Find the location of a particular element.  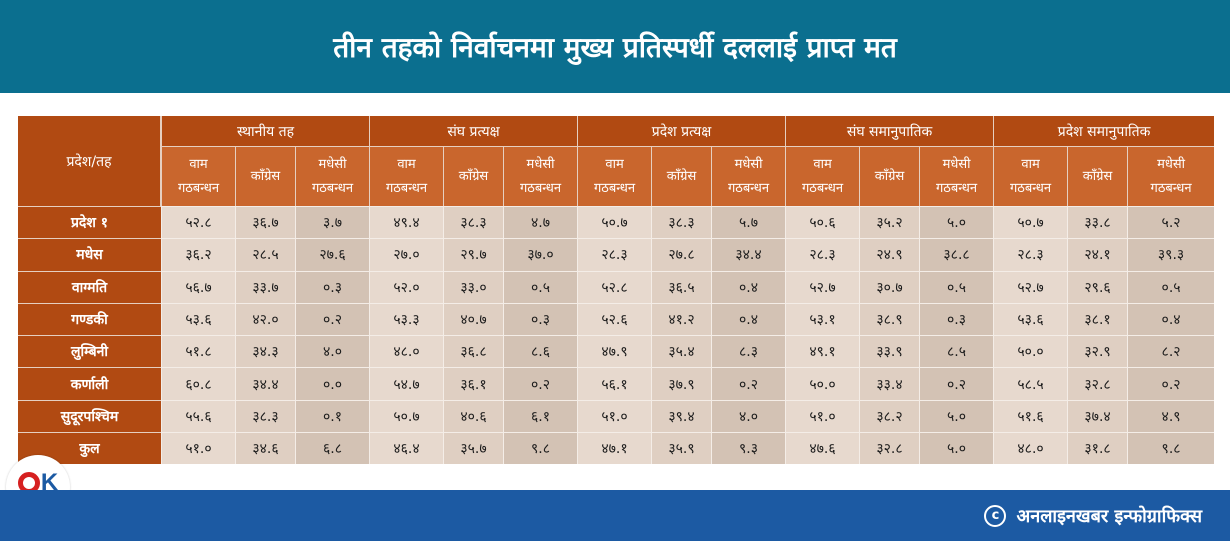

row-label: गण्डकी is located at coordinates (89, 319).